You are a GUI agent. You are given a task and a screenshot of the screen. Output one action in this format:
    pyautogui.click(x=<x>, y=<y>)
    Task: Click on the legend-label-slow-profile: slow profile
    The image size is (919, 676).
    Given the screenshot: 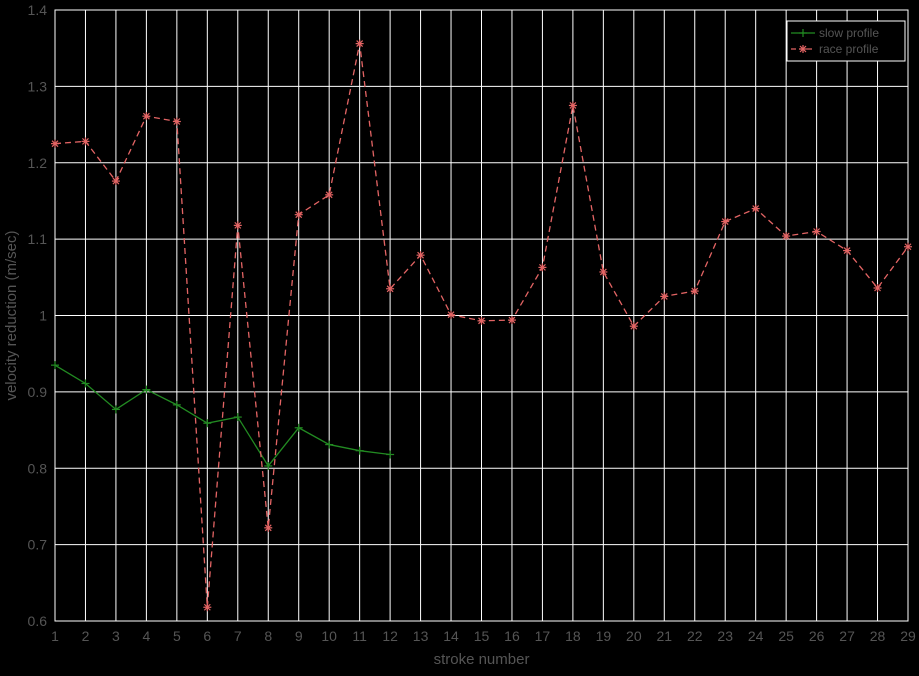 What is the action you would take?
    pyautogui.click(x=849, y=33)
    